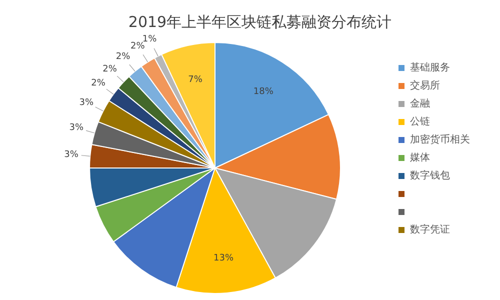 This screenshot has width=500, height=300. Describe the element at coordinates (260, 21) in the screenshot. I see `chart-title: 2019年上半年区块链私募融资分布统计` at that location.